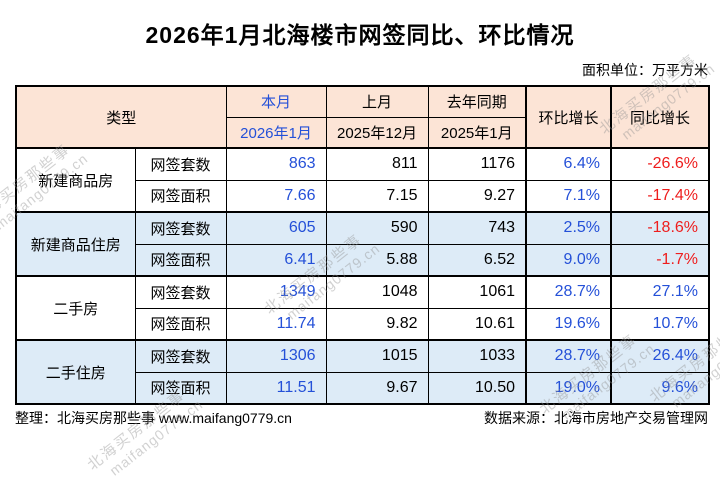  Describe the element at coordinates (377, 132) in the screenshot. I see `prev-month-date: 2025年12月` at that location.